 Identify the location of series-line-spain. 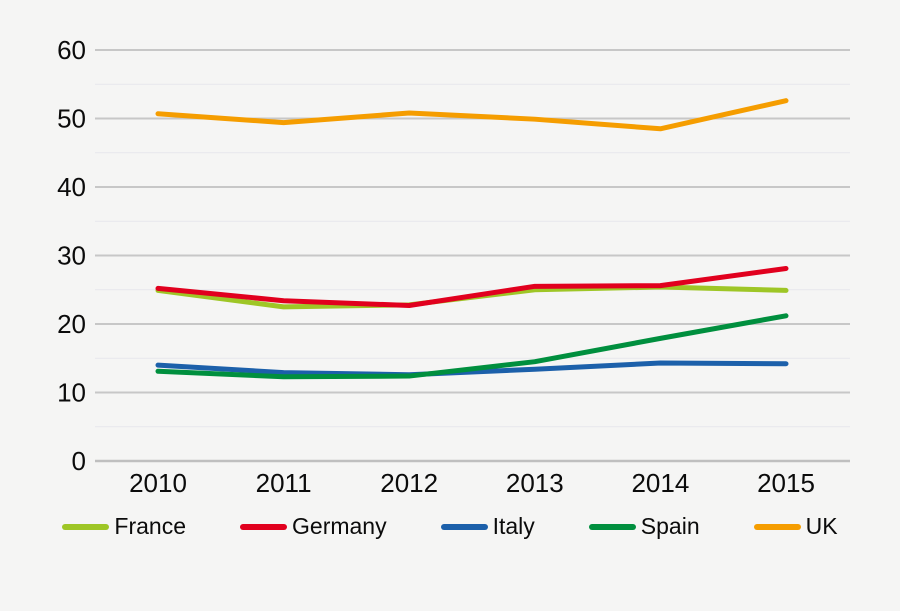
(472, 346).